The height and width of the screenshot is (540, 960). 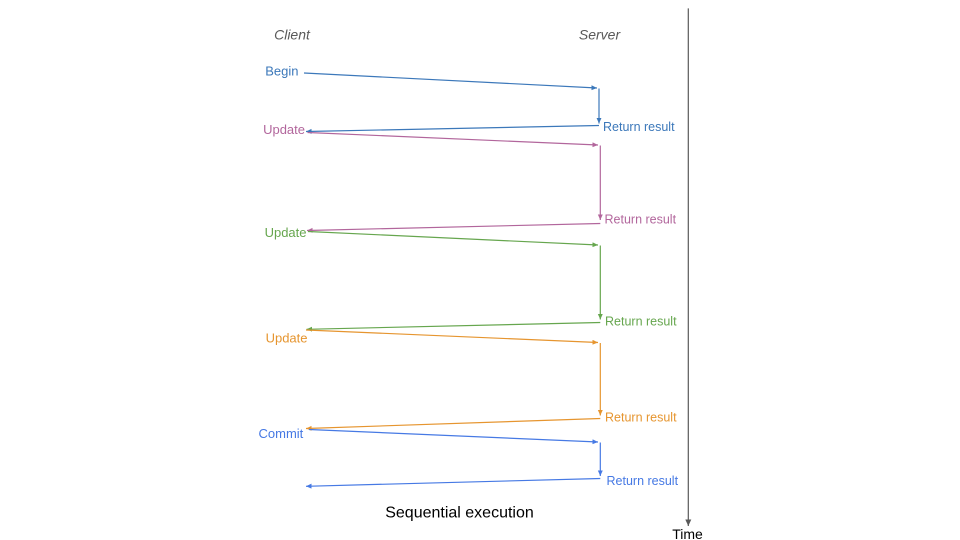 I want to click on svg-text: Server, so click(x=600, y=35).